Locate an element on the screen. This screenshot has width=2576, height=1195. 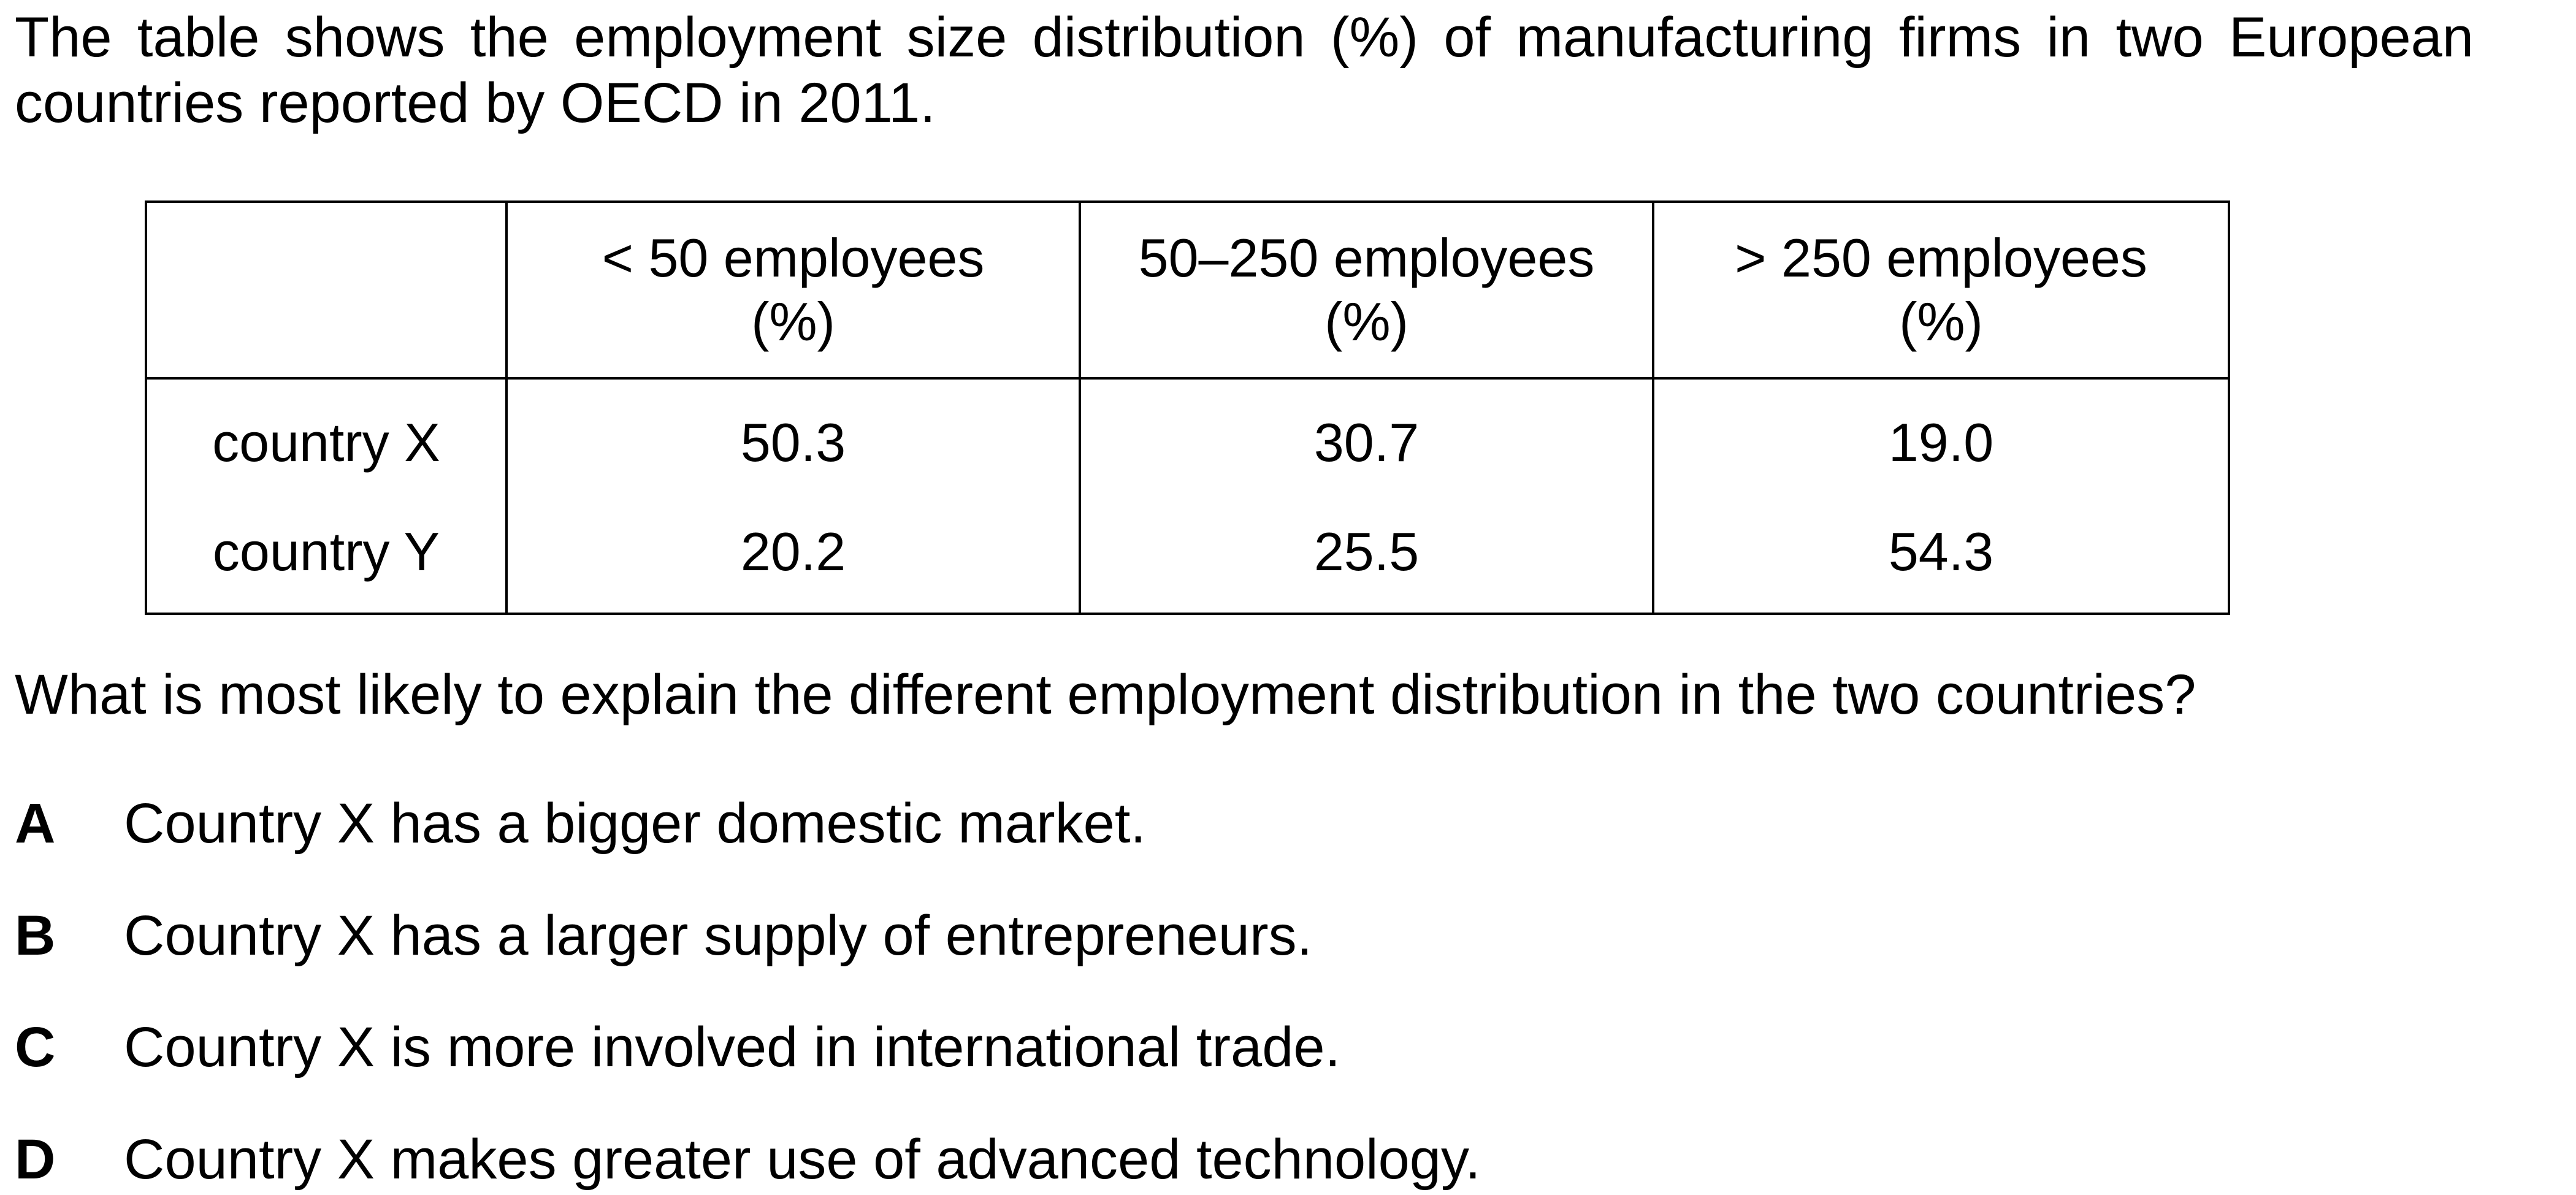
header-label: < 50 employees is located at coordinates (793, 257).